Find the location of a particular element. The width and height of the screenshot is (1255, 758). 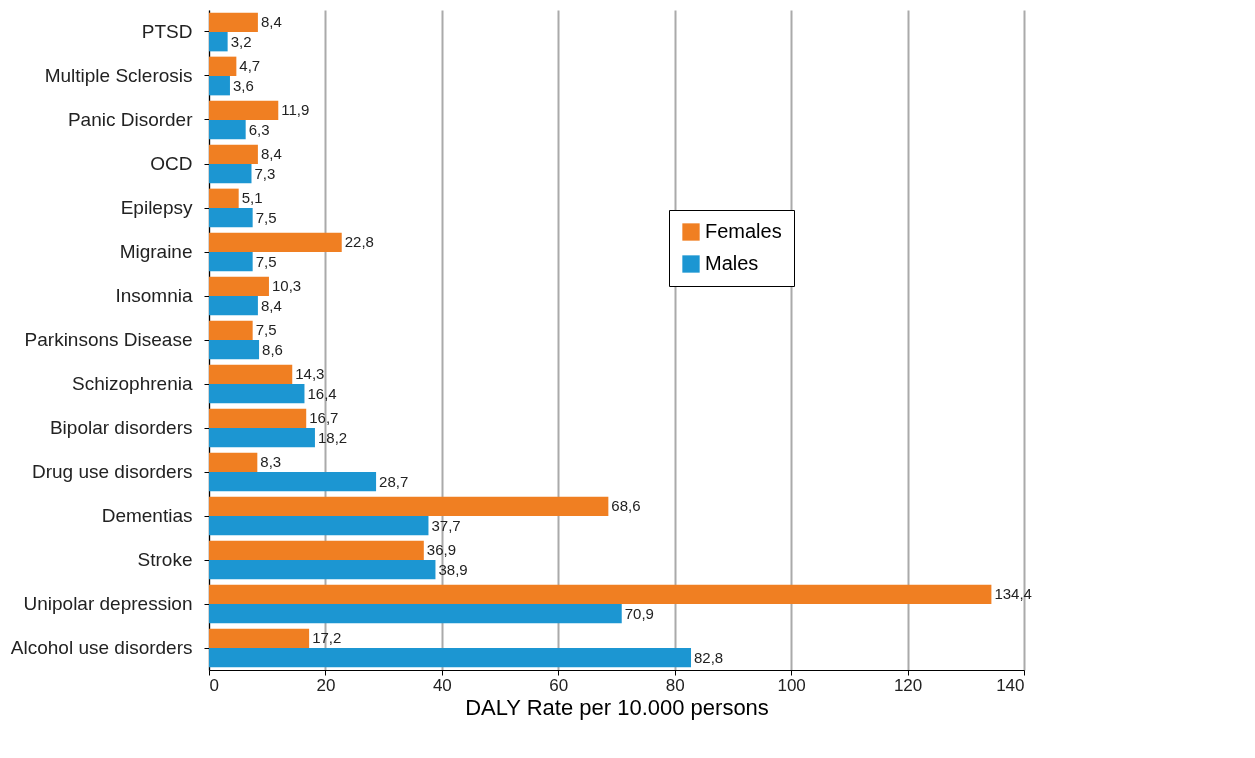

legend-label: Females is located at coordinates (743, 231).